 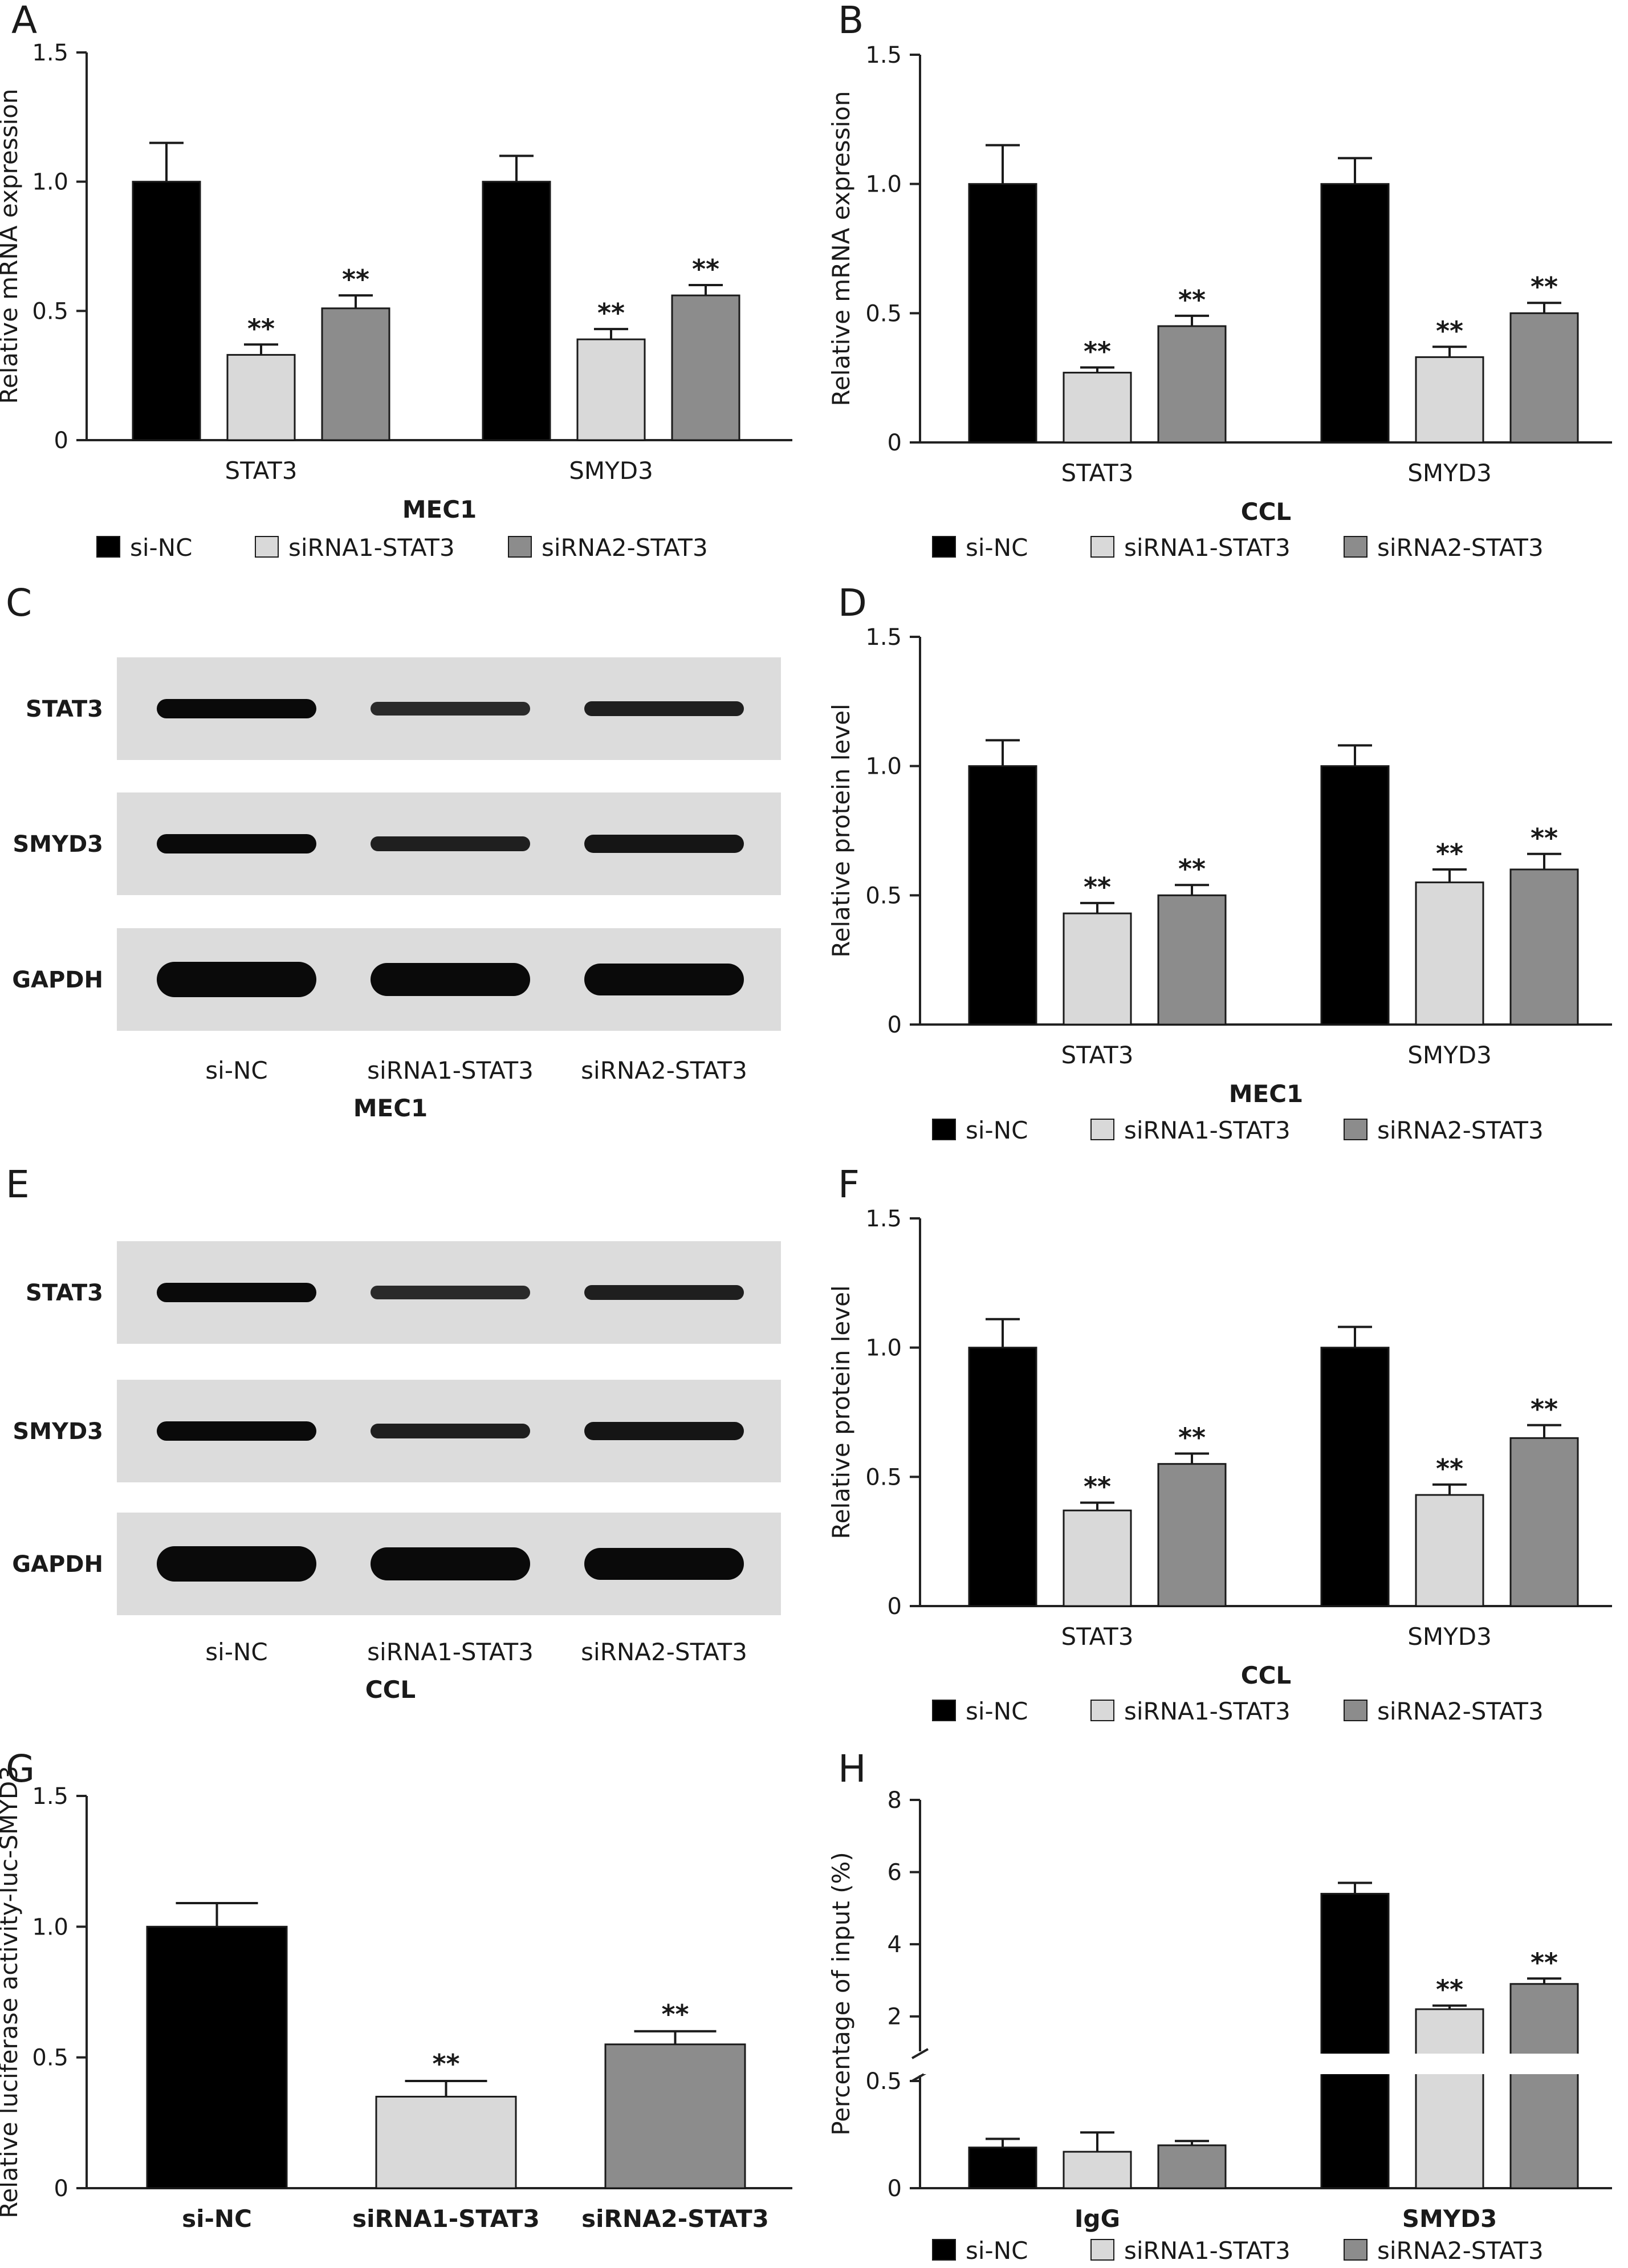 I want to click on panel-letter-b: B, so click(x=851, y=21).